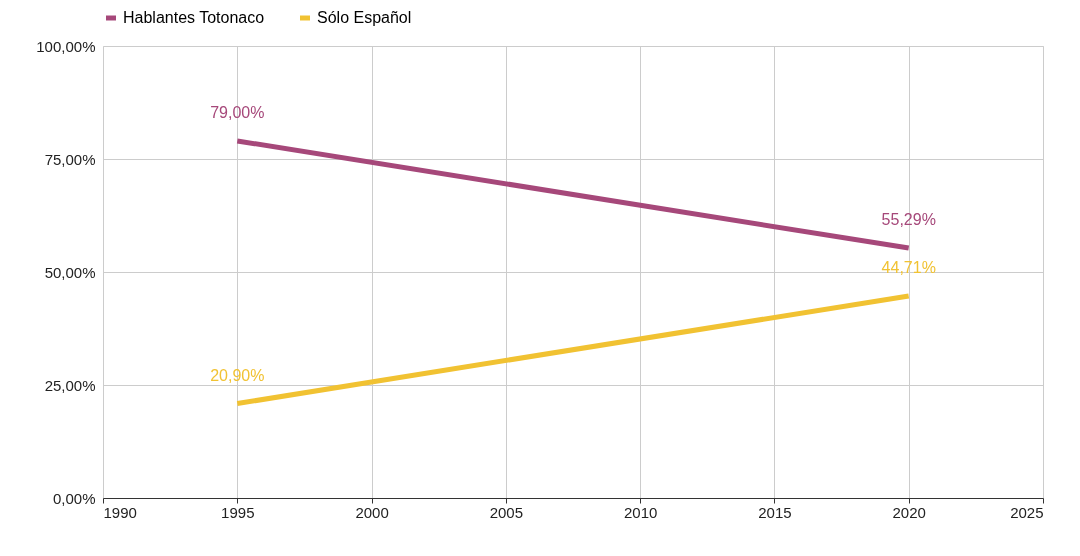 The width and height of the screenshot is (1080, 556). I want to click on y-tick-label: 50,00%, so click(70, 272).